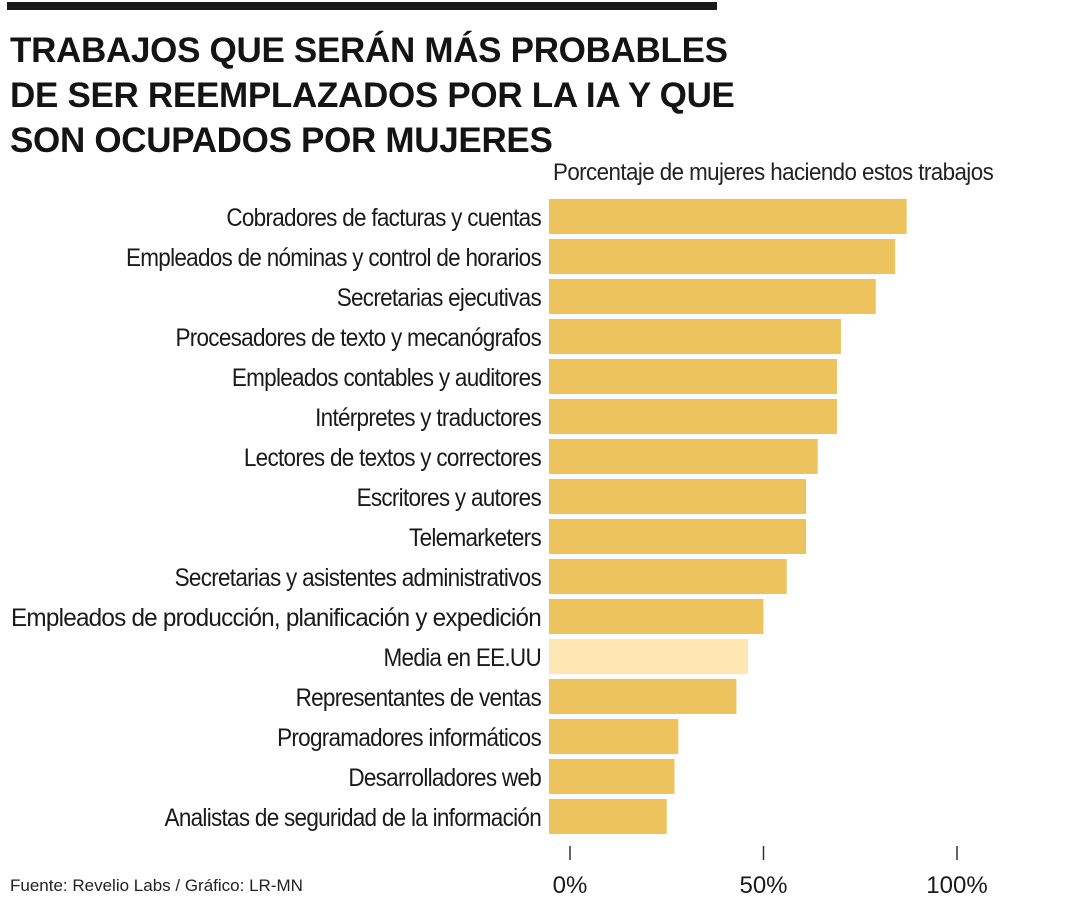 This screenshot has width=1080, height=900. I want to click on category-label-7: Lectores de textos y correctores, so click(392, 458).